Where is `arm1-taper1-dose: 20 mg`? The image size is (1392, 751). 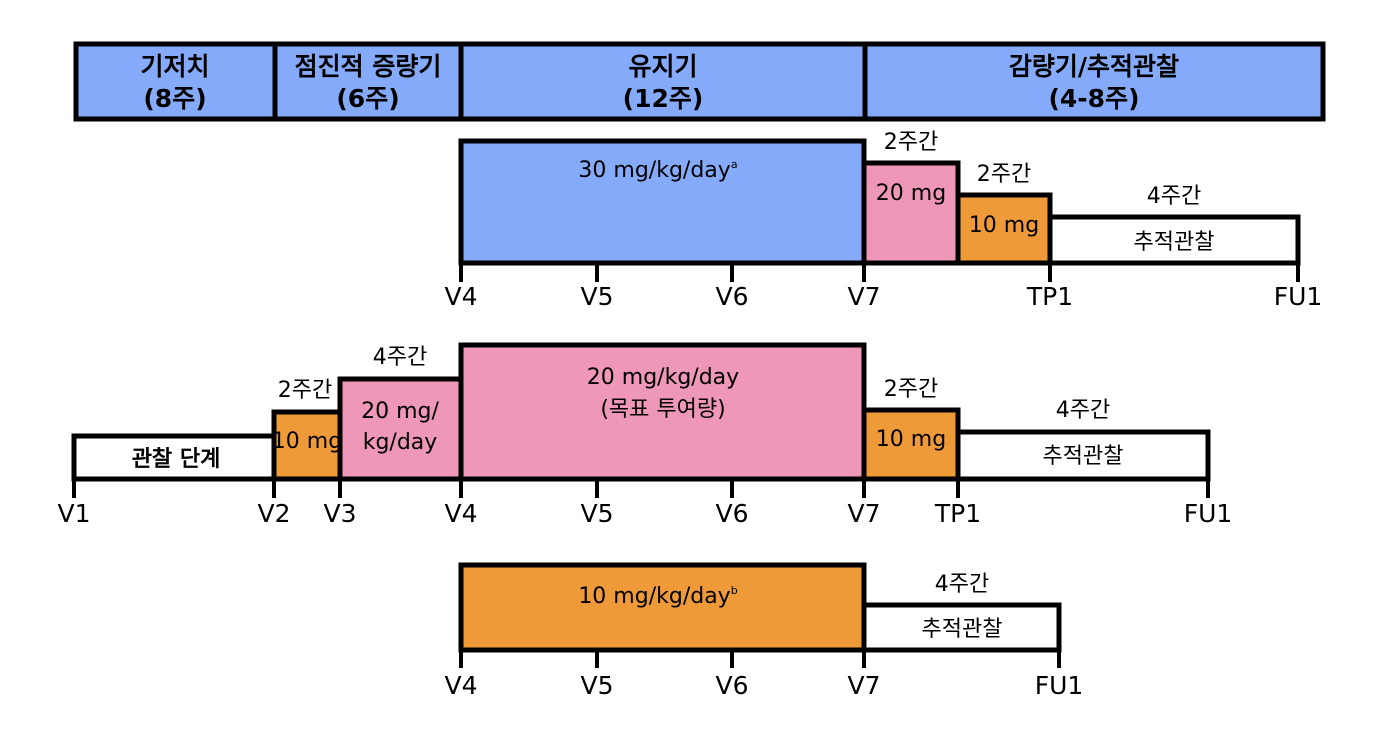
arm1-taper1-dose: 20 mg is located at coordinates (911, 193).